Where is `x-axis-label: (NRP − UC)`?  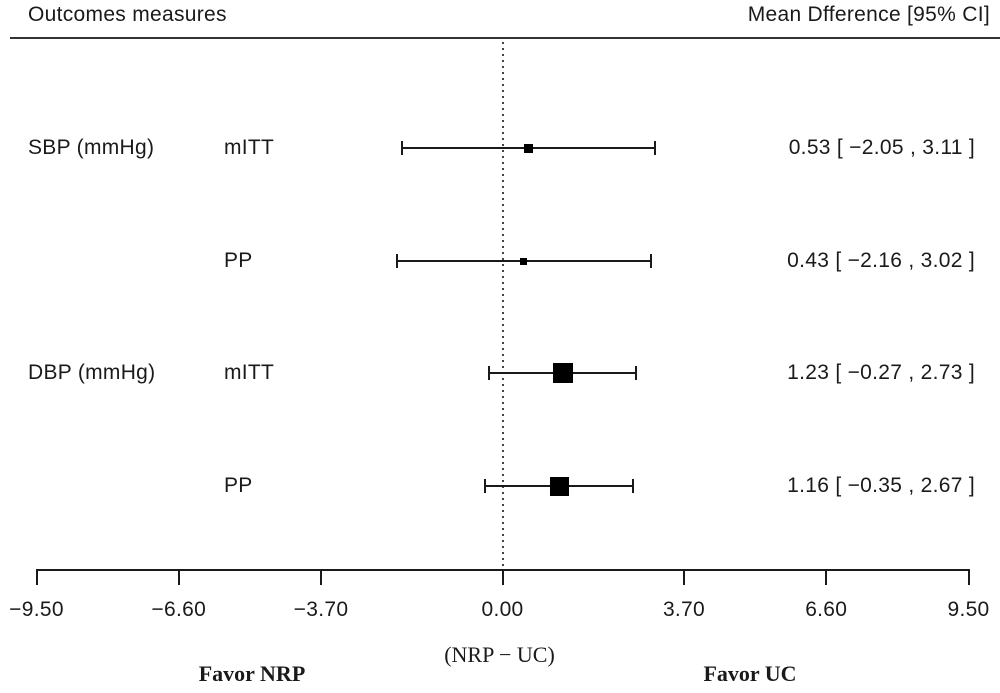 x-axis-label: (NRP − UC) is located at coordinates (499, 654).